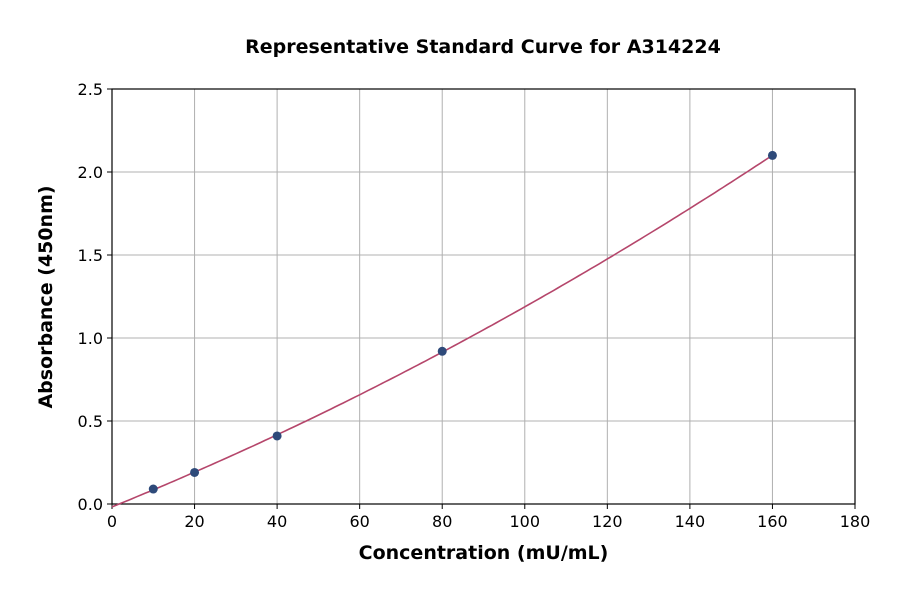 This screenshot has height=594, width=900. Describe the element at coordinates (90, 338) in the screenshot. I see `y-tick-label: 1.0` at that location.